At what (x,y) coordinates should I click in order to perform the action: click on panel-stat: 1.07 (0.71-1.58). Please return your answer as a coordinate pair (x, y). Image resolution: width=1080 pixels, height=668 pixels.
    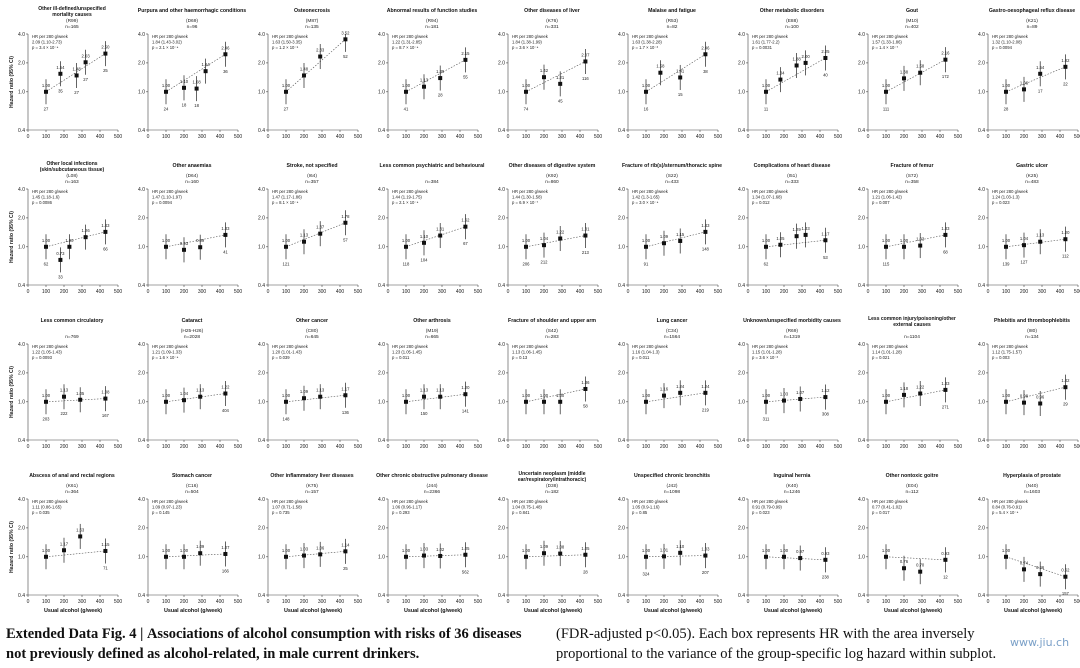
    Looking at the image, I should click on (287, 507).